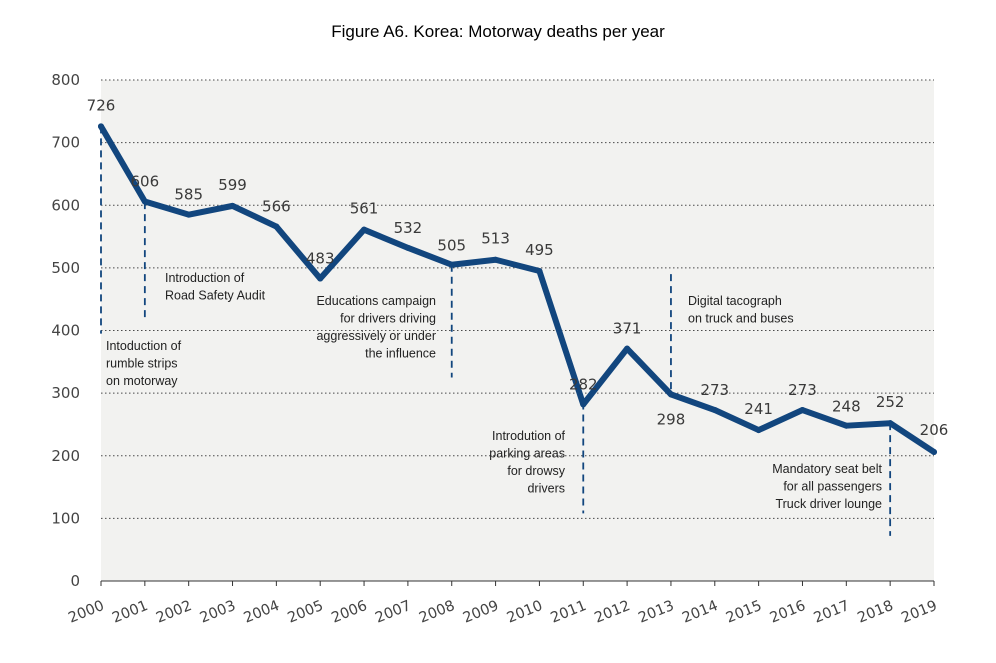  Describe the element at coordinates (65, 456) in the screenshot. I see `y-tick-label: 200` at that location.